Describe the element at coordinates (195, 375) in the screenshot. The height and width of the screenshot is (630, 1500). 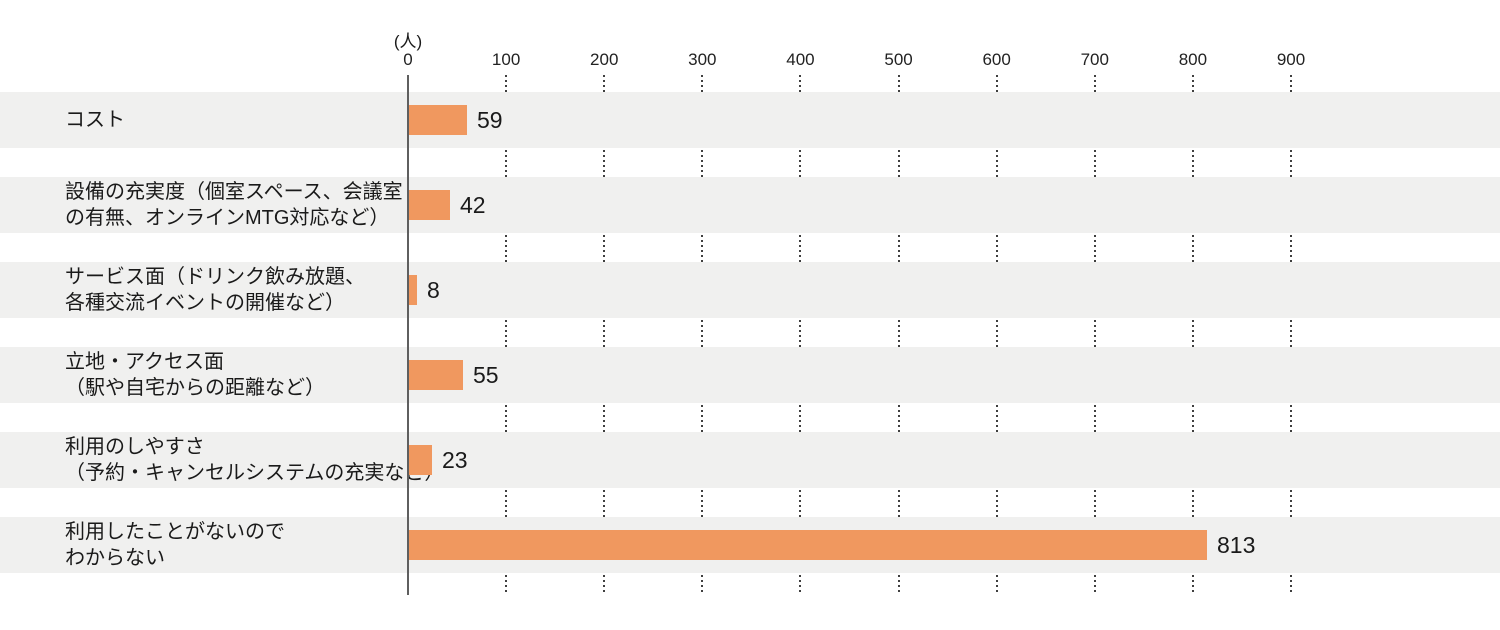
I see `category-label: 立地・アクセス面 （駅や自宅からの距離など）` at that location.